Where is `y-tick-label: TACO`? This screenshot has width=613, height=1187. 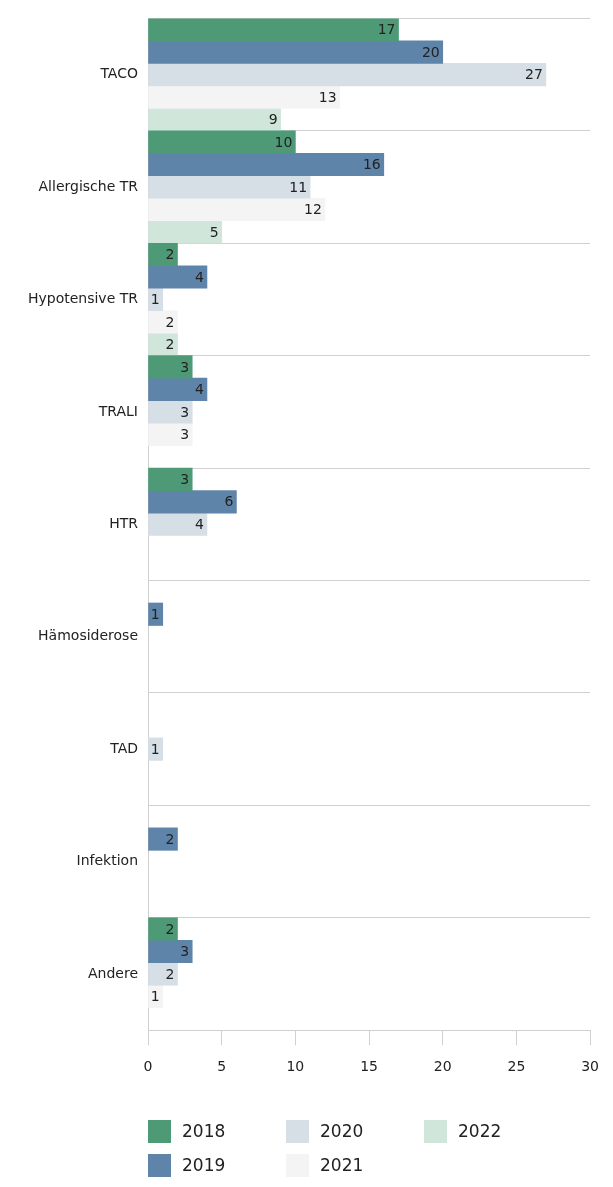 y-tick-label: TACO is located at coordinates (118, 73).